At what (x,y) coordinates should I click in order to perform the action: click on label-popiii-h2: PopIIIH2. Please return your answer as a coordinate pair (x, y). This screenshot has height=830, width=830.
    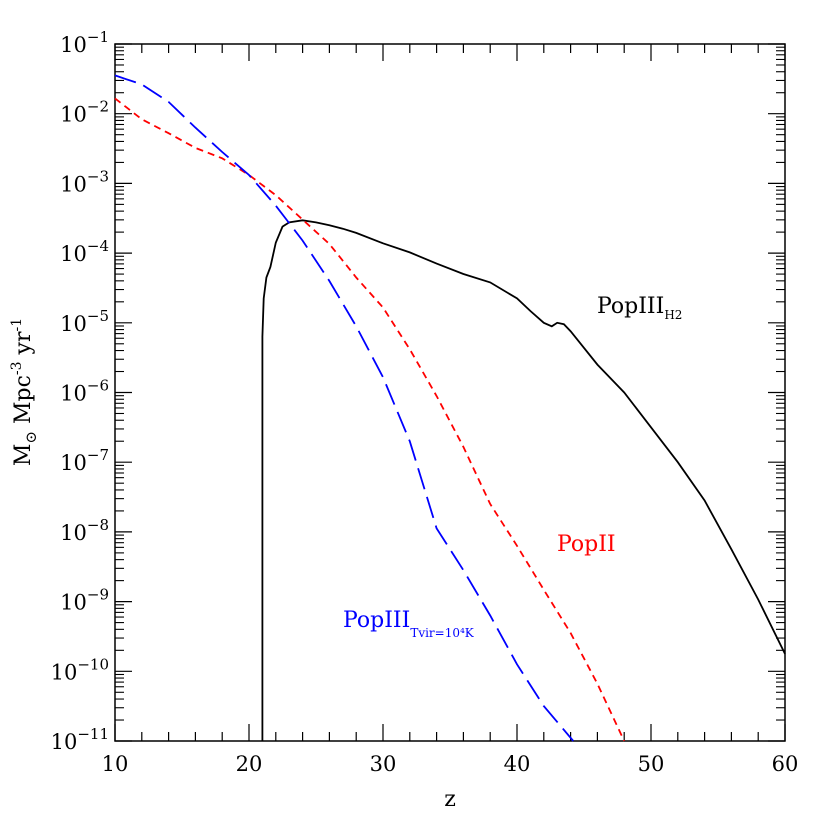
    Looking at the image, I should click on (639, 308).